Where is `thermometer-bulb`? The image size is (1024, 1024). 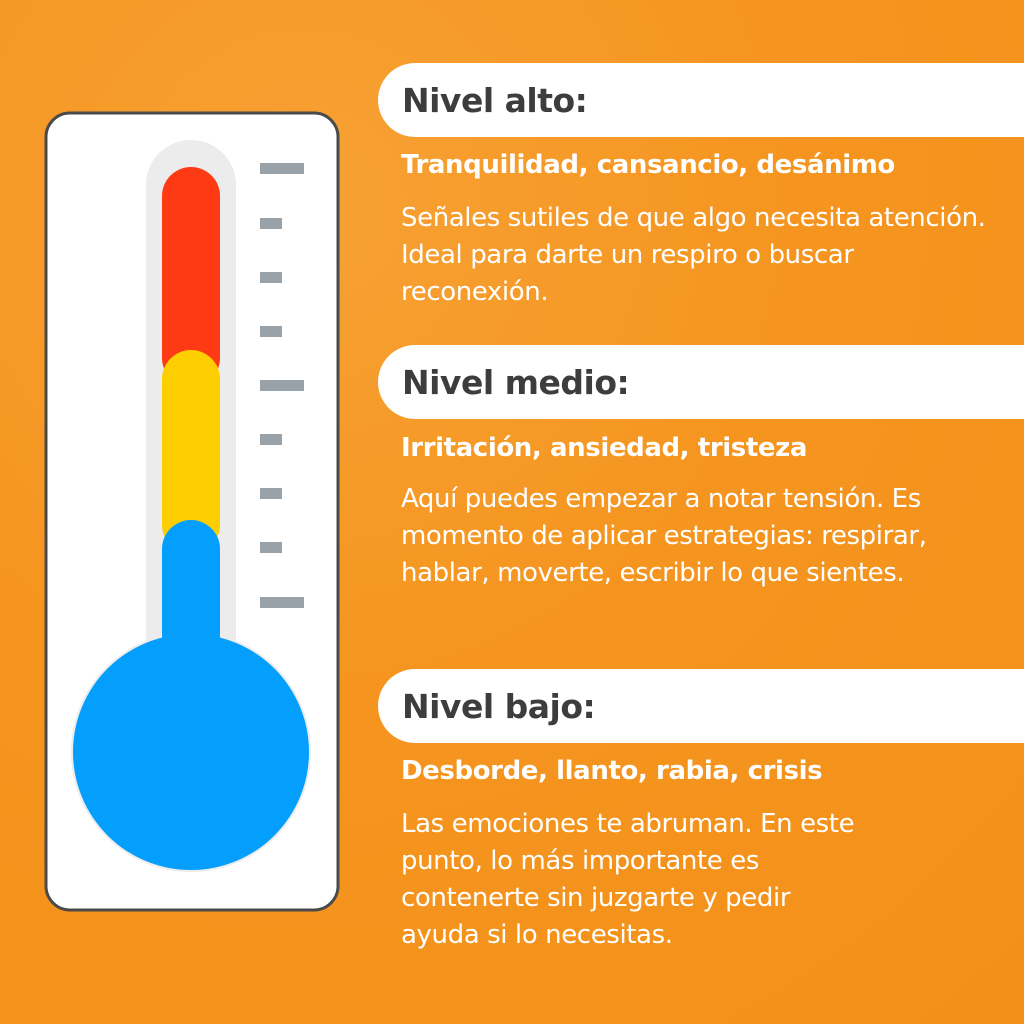 thermometer-bulb is located at coordinates (191, 752).